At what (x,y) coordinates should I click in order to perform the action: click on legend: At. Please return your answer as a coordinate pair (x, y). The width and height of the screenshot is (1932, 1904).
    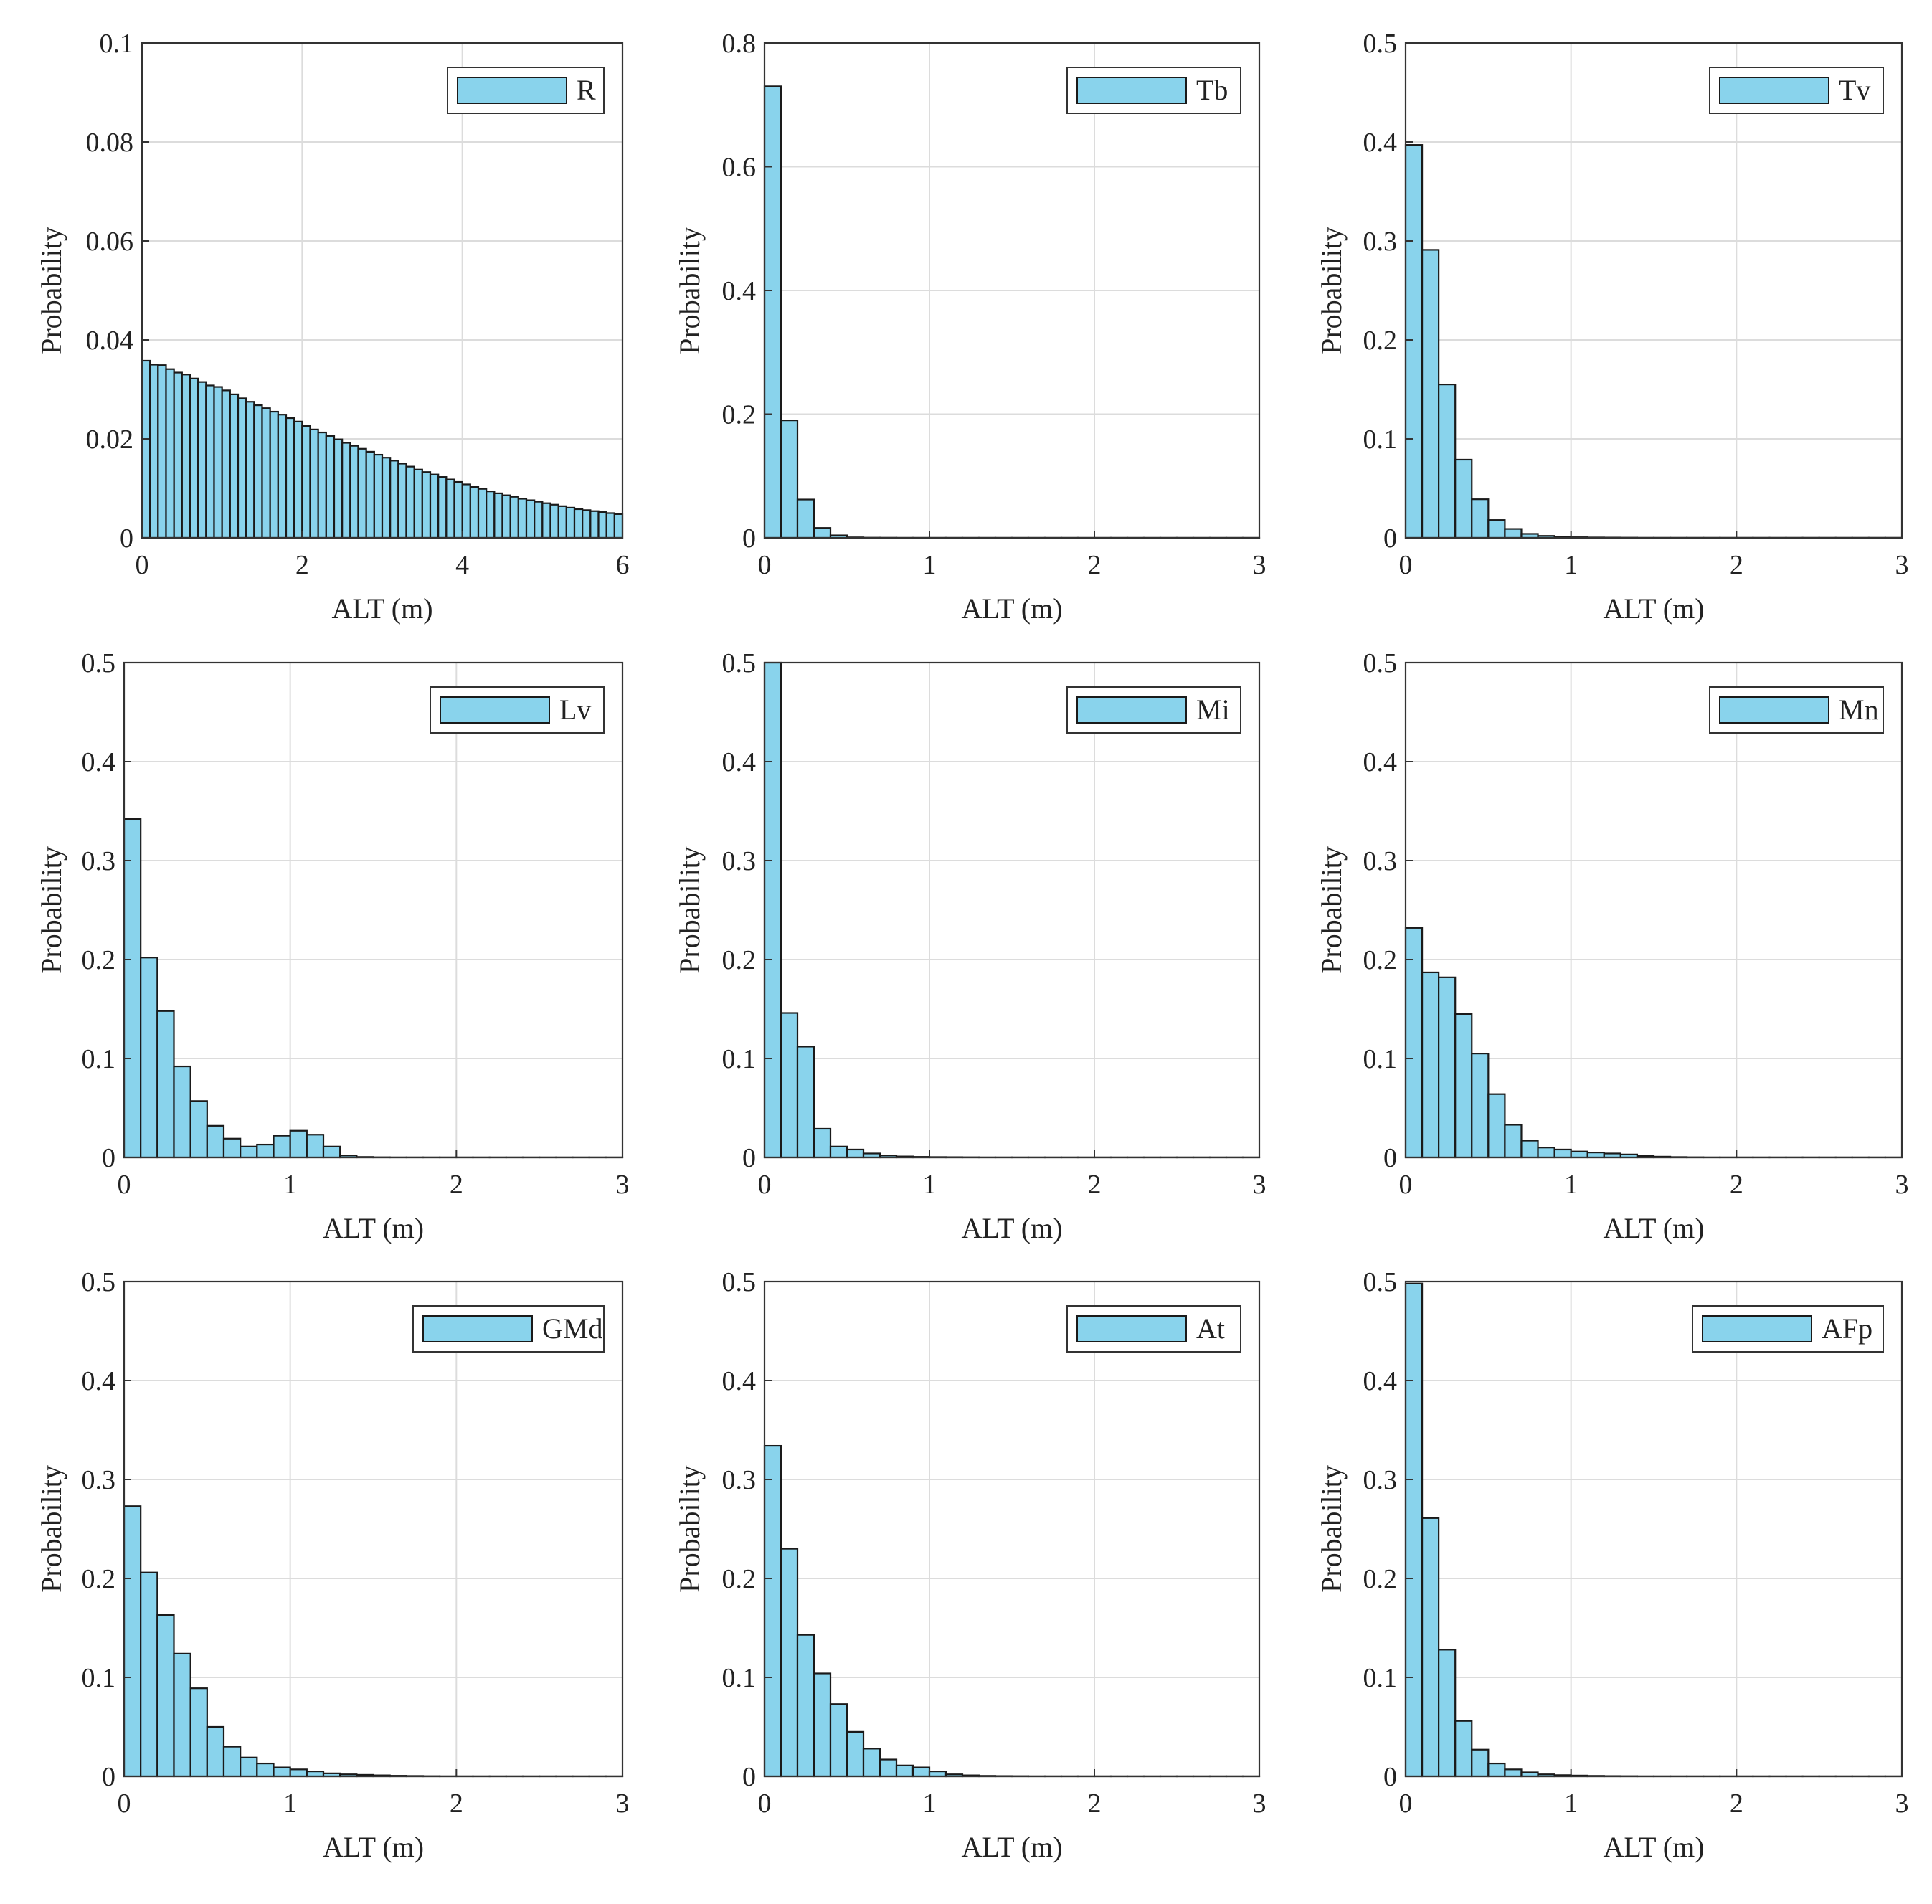
    Looking at the image, I should click on (1153, 1329).